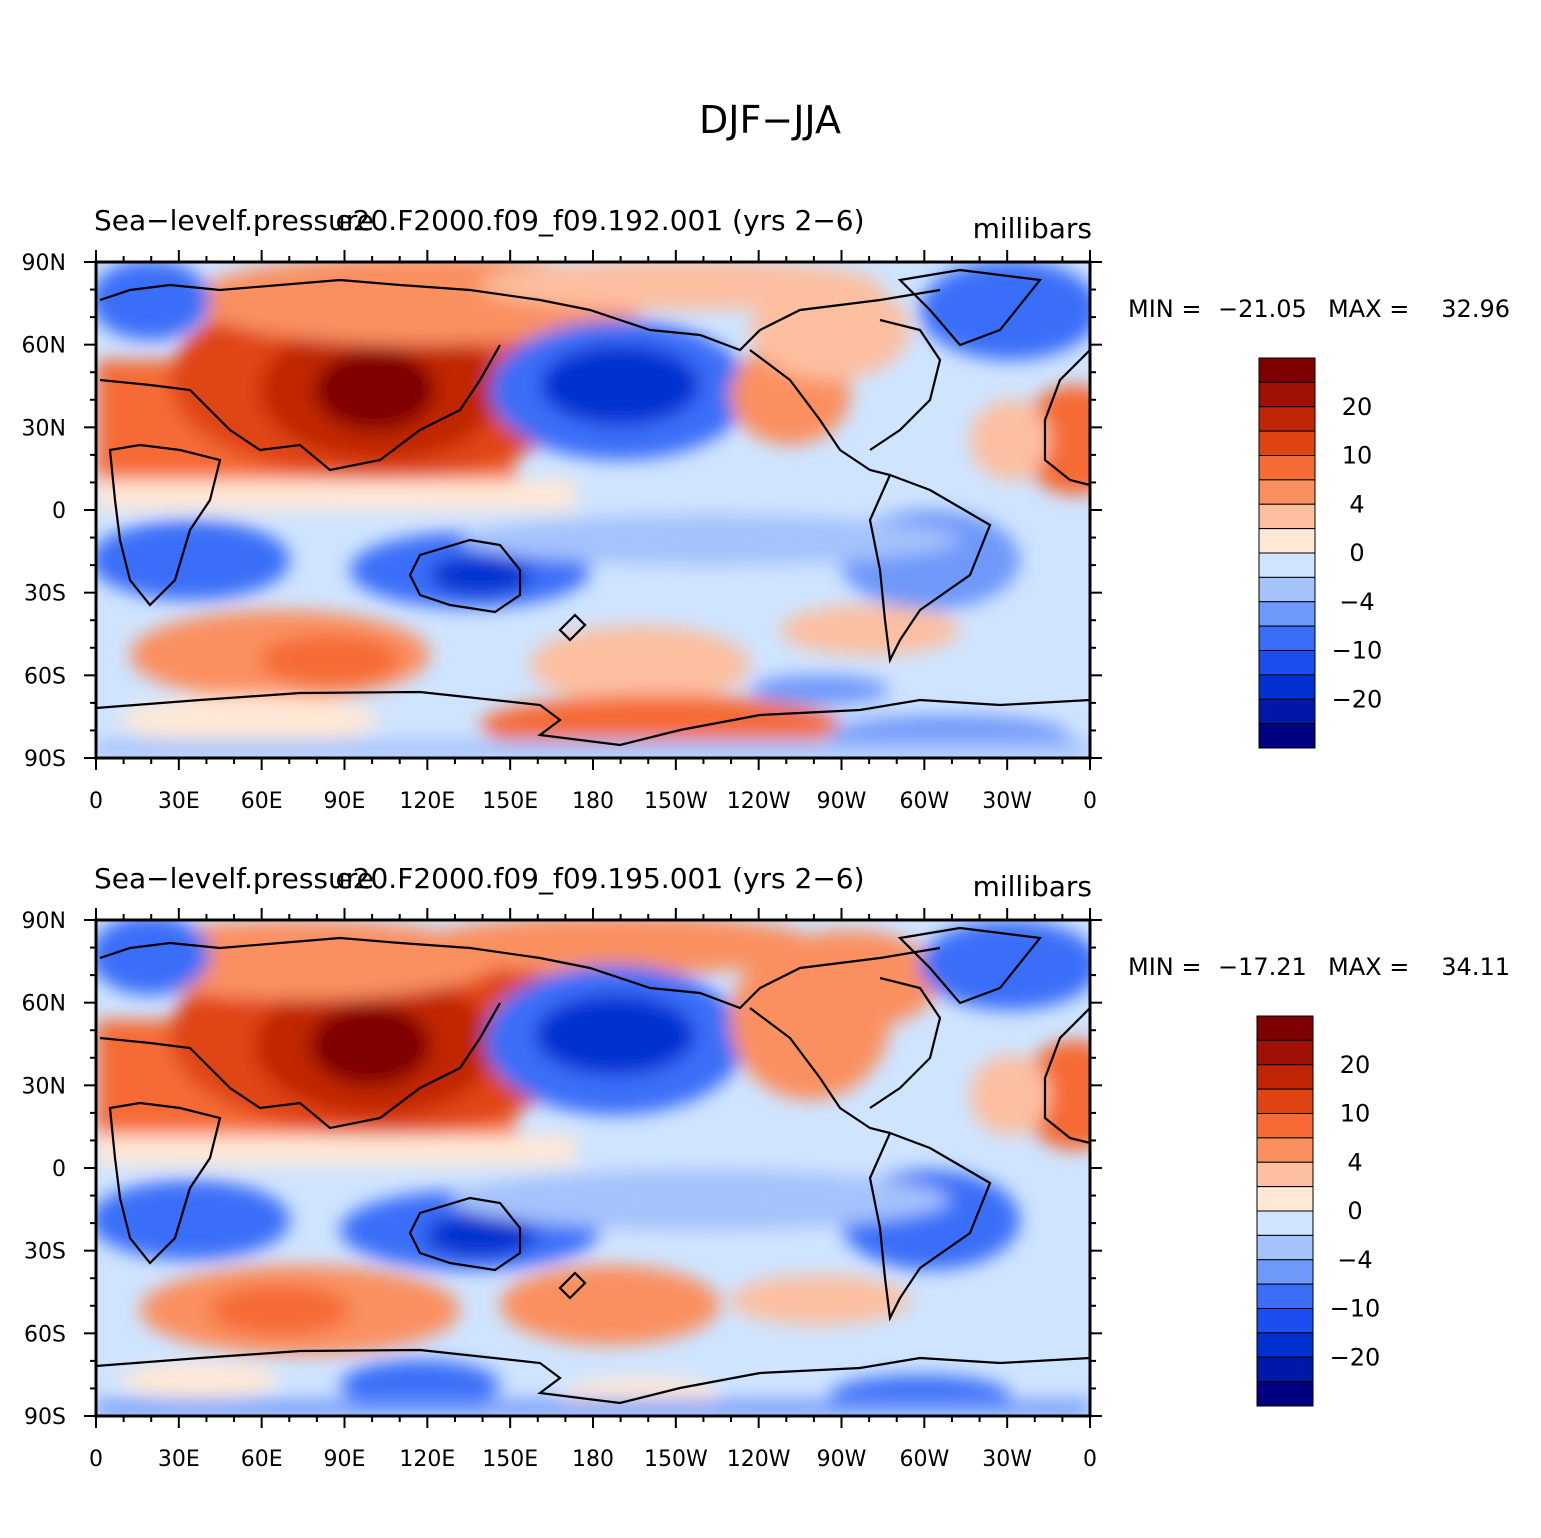 The height and width of the screenshot is (1538, 1541). I want to click on panel-1-y-axis-labels: 90N 60N 30N 0 30S 60S 90S, so click(44, 511).